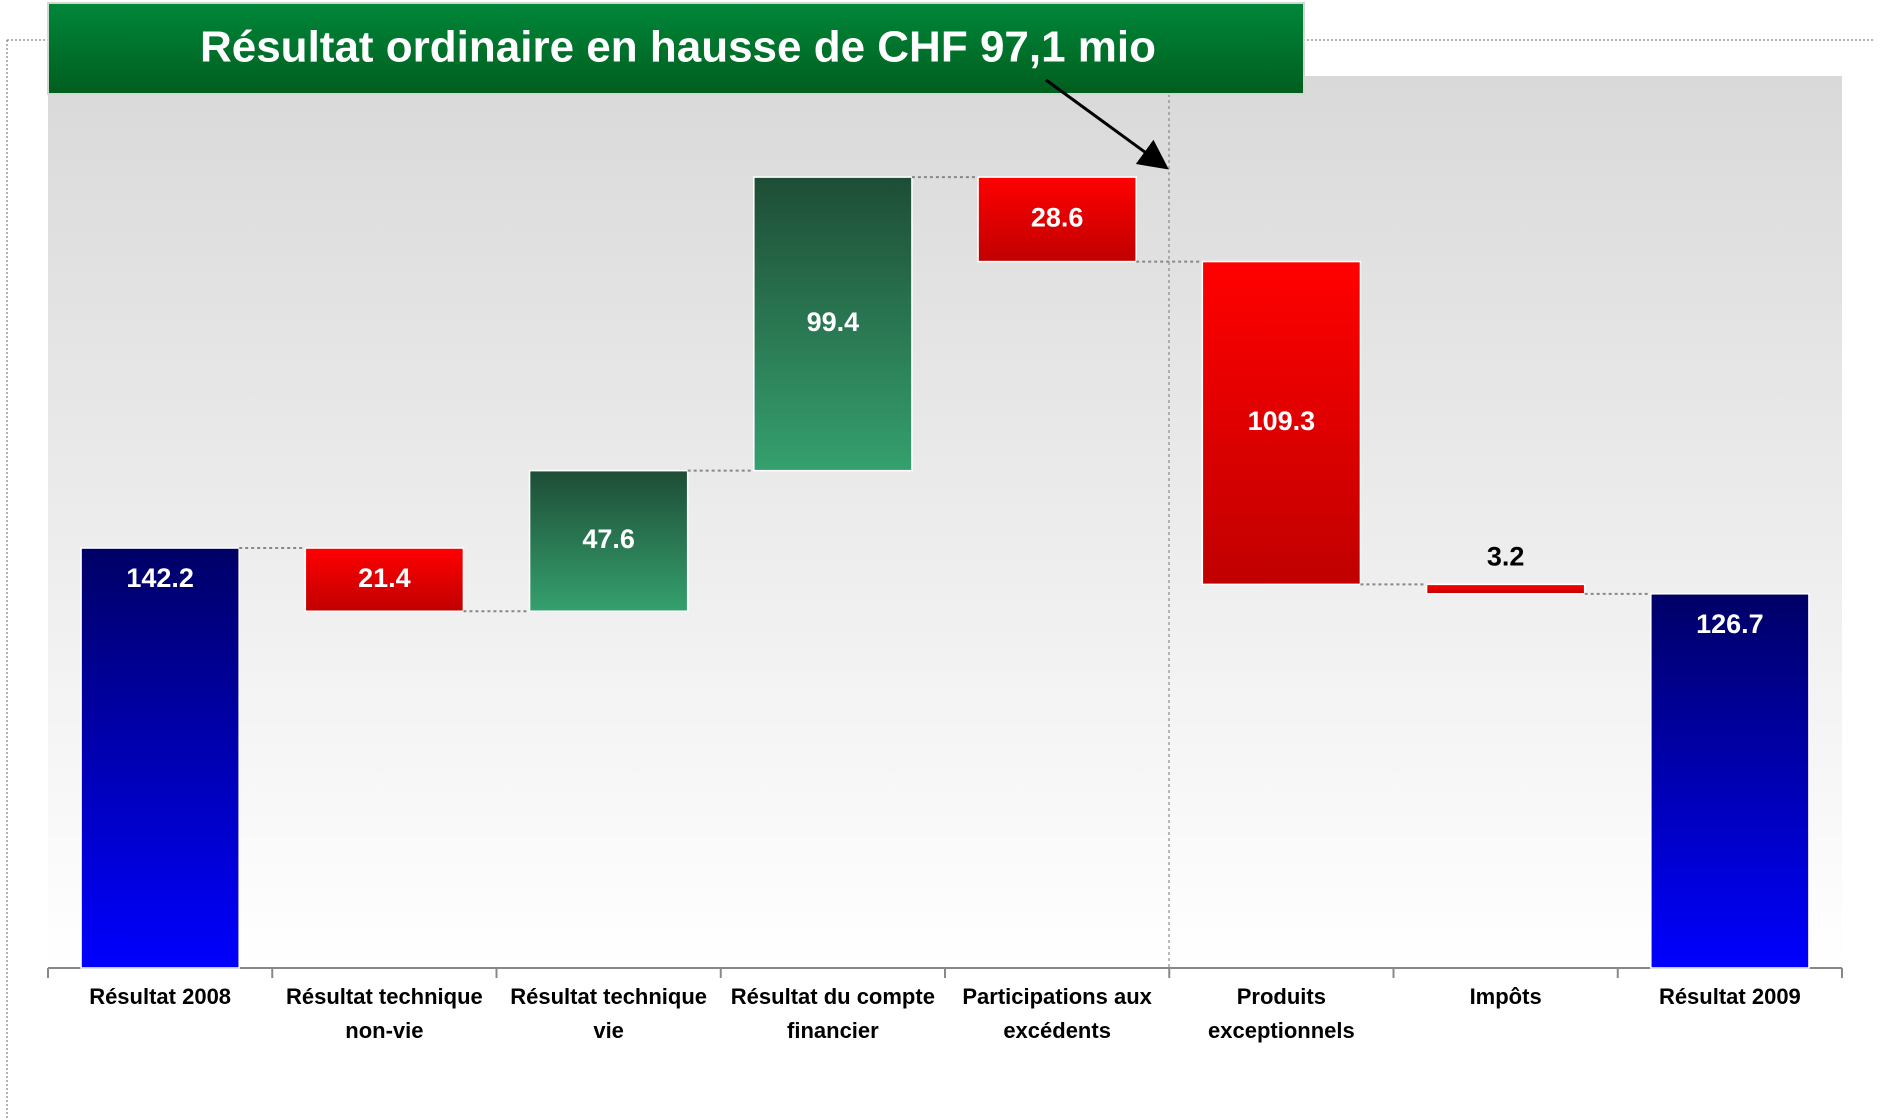 This screenshot has width=1881, height=1120. I want to click on x-tick-label: Résultat technique vie, so click(609, 1013).